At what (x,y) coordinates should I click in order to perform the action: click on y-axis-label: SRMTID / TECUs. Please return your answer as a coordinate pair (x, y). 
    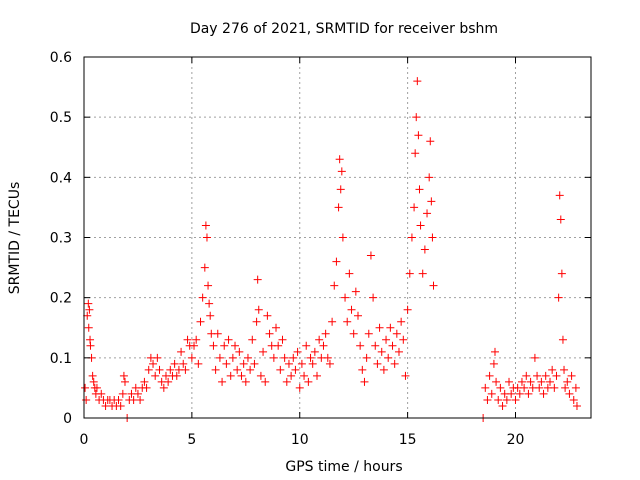
    Looking at the image, I should click on (15, 238).